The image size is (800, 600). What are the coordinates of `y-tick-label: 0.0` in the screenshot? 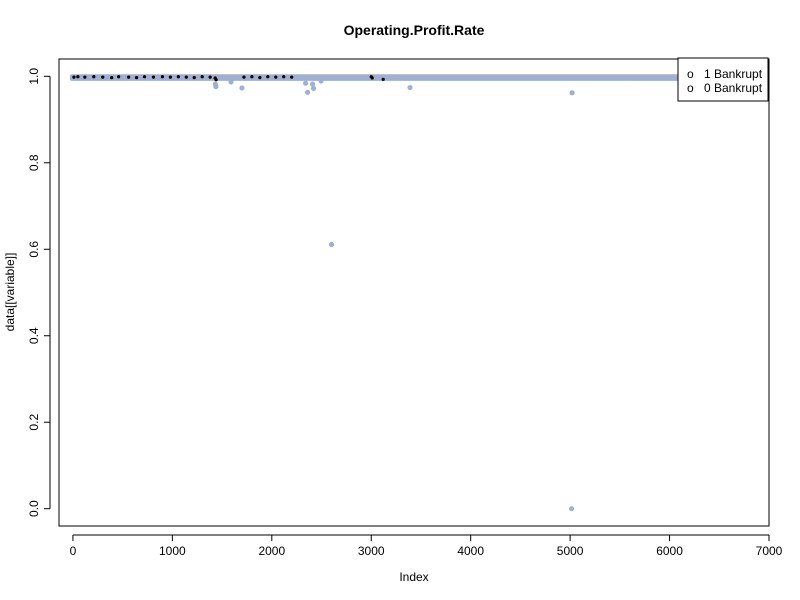 It's located at (34, 508).